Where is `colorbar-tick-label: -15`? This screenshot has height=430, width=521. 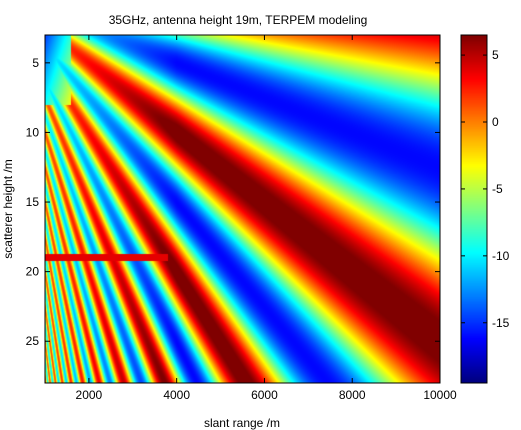 colorbar-tick-label: -15 is located at coordinates (501, 323).